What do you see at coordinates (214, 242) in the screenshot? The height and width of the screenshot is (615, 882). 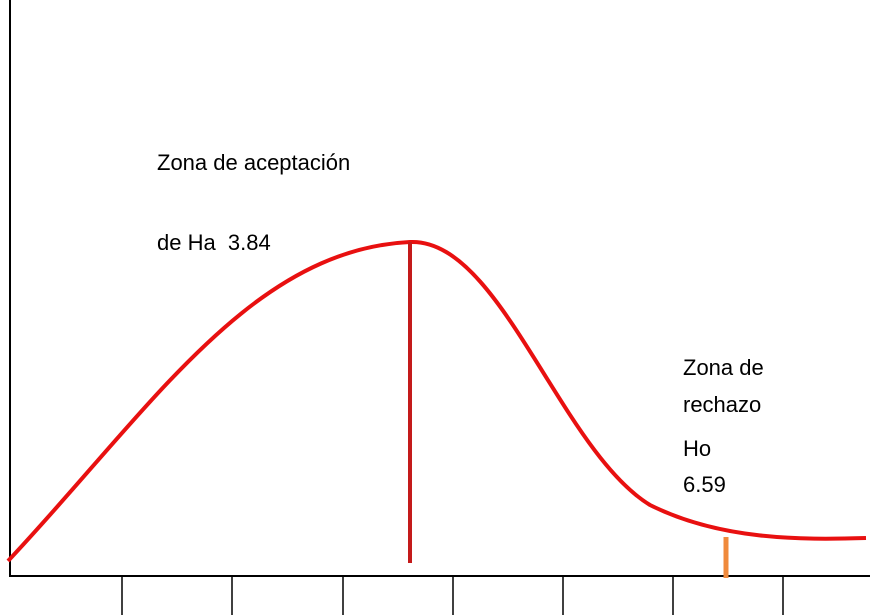 I see `acceptance-value: de Ha 3.84` at bounding box center [214, 242].